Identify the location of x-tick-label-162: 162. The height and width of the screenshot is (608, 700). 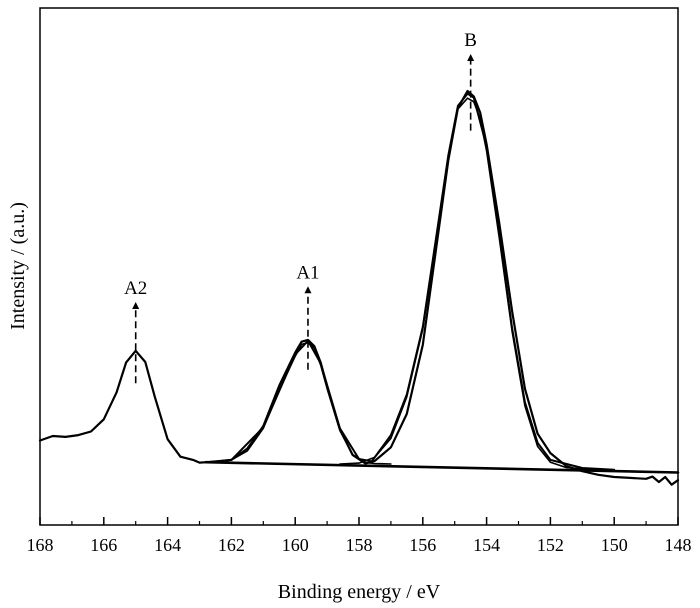
(231, 545).